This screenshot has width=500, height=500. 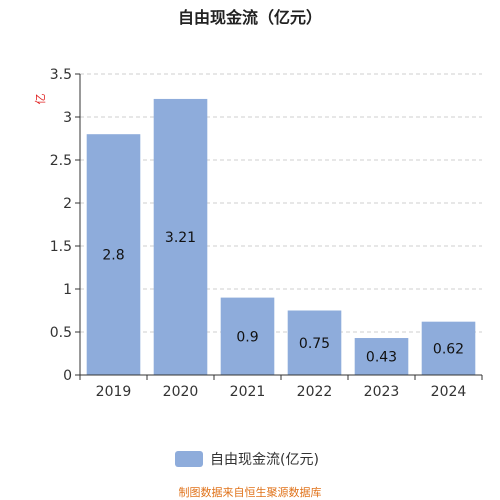 What do you see at coordinates (61, 333) in the screenshot?
I see `y-tick-label: 0.5` at bounding box center [61, 333].